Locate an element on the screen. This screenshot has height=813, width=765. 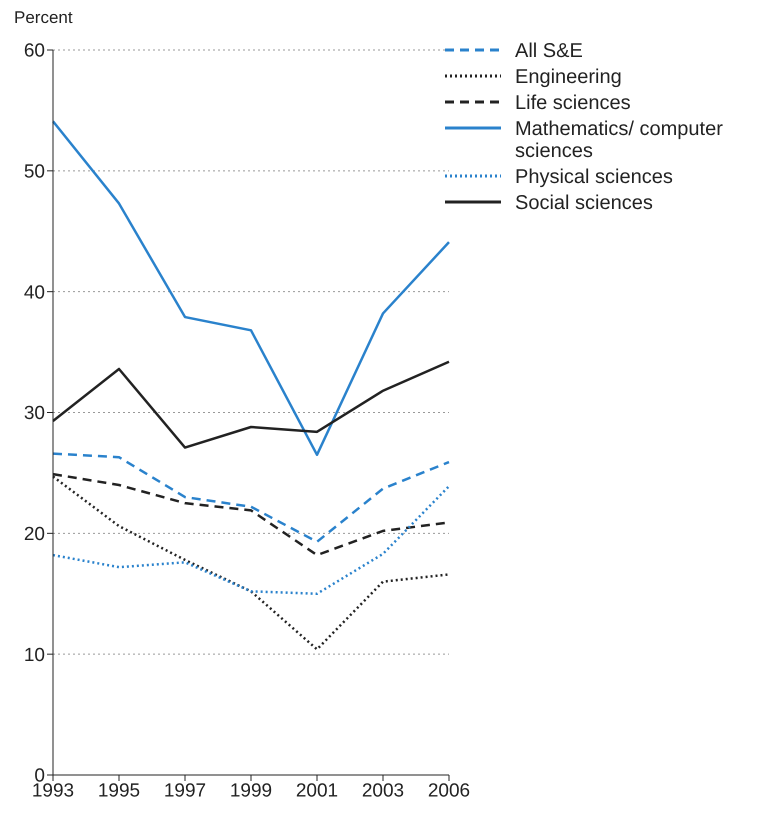
legend-label: Social sciences is located at coordinates (584, 203).